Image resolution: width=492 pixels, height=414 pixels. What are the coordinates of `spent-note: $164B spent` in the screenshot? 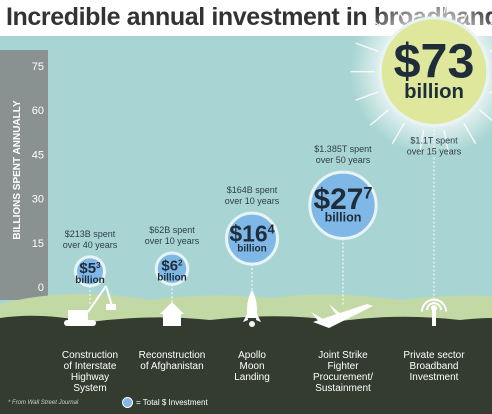 It's located at (252, 190).